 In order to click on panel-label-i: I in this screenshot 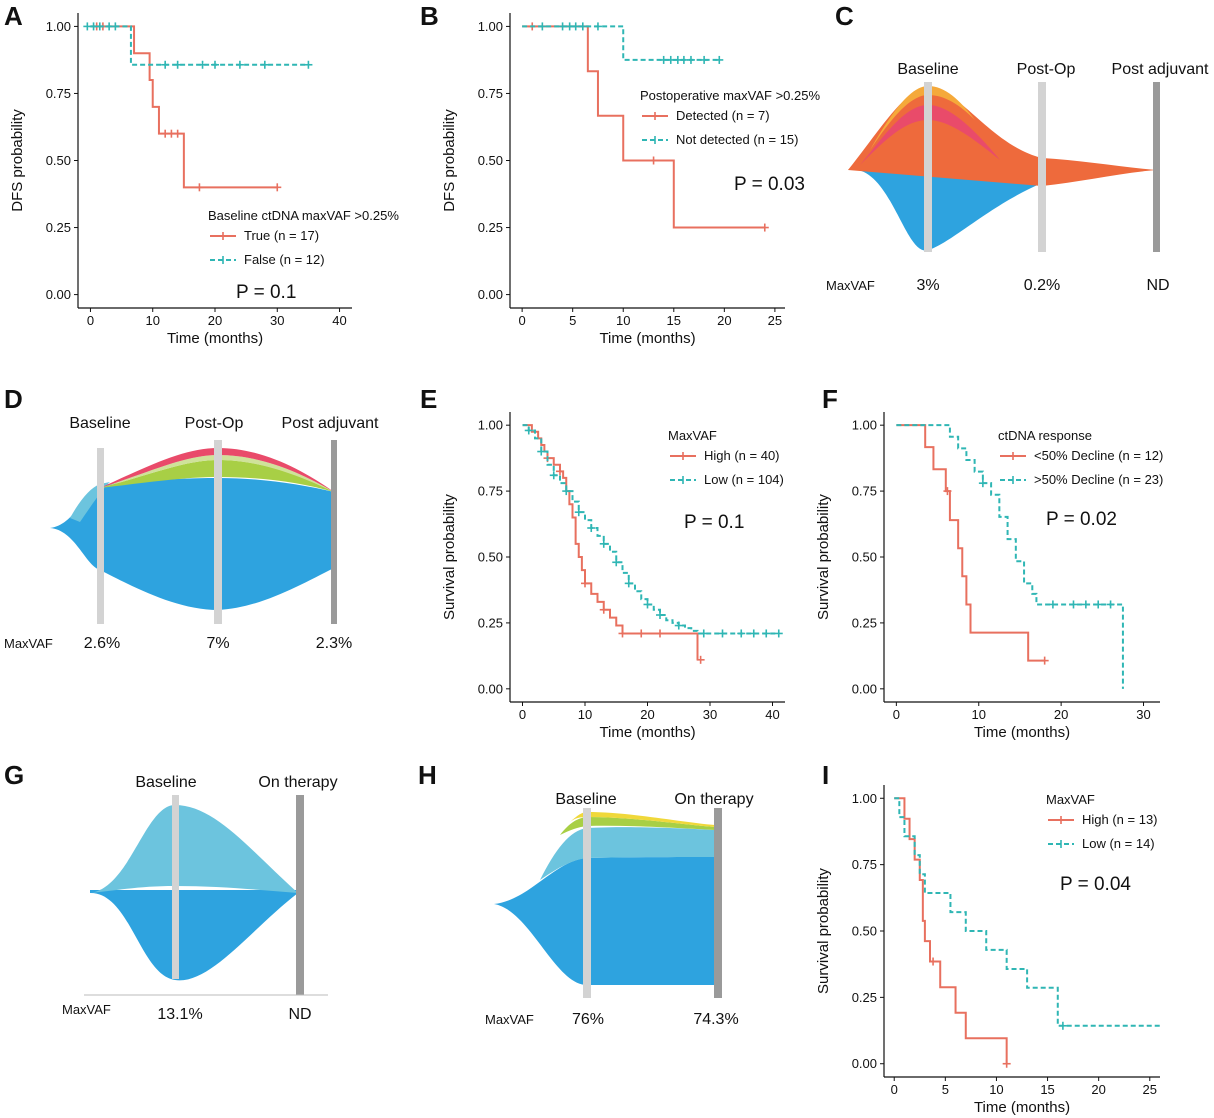, I will do `click(825, 775)`.